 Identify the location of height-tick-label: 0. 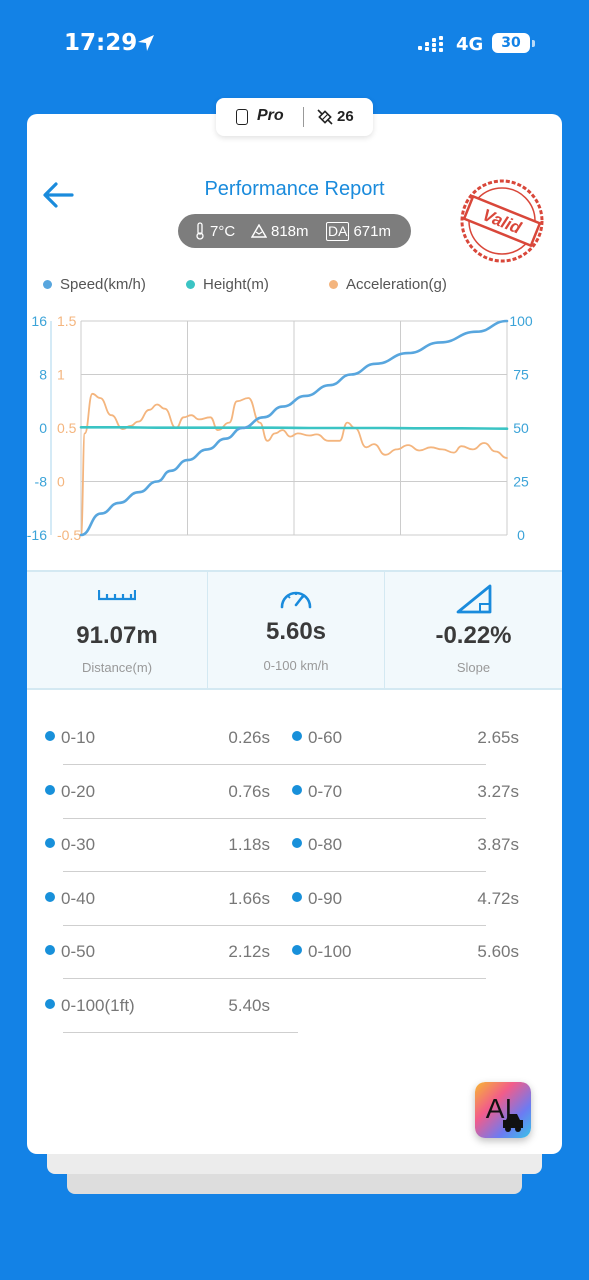
(43, 428).